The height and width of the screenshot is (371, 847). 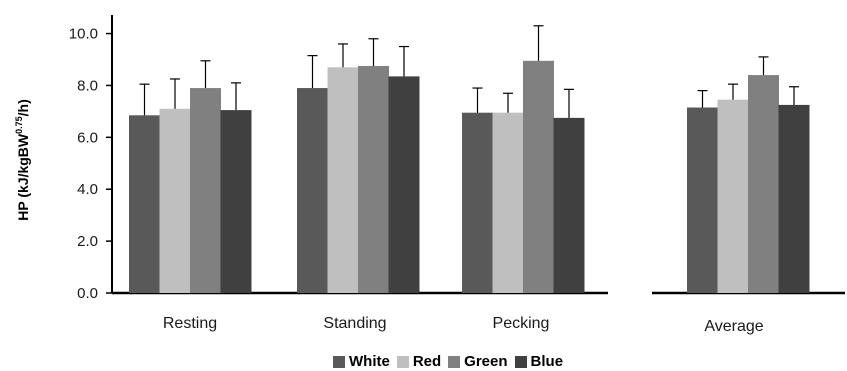 What do you see at coordinates (569, 205) in the screenshot?
I see `bar-pecking-blue` at bounding box center [569, 205].